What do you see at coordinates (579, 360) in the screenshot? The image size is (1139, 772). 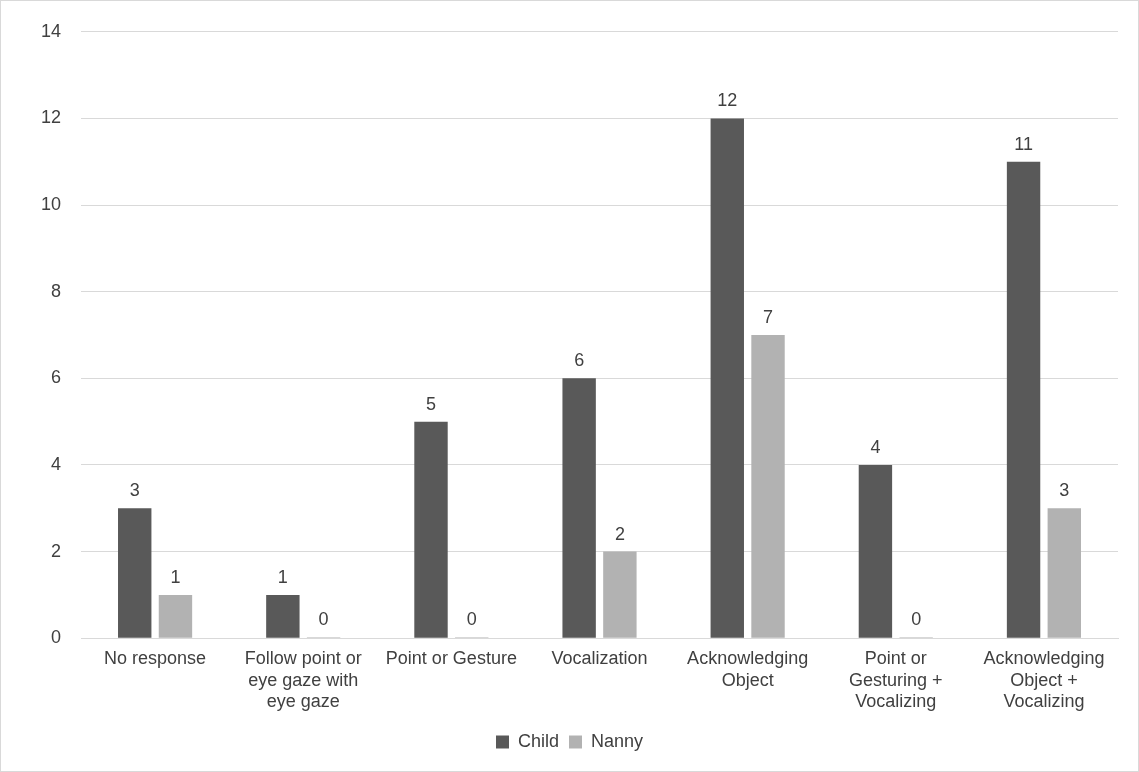 I see `data-label: 6` at bounding box center [579, 360].